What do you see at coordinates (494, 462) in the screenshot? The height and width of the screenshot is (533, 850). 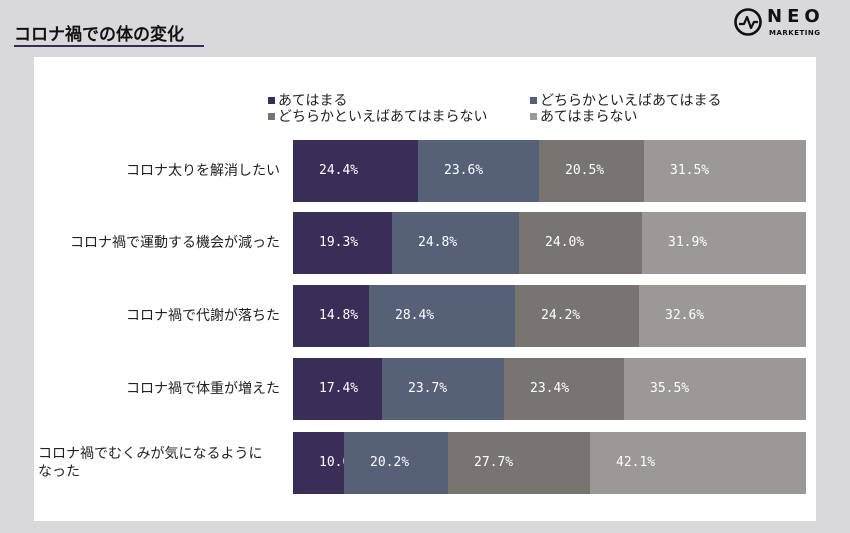 I see `data-label: 27.7%` at bounding box center [494, 462].